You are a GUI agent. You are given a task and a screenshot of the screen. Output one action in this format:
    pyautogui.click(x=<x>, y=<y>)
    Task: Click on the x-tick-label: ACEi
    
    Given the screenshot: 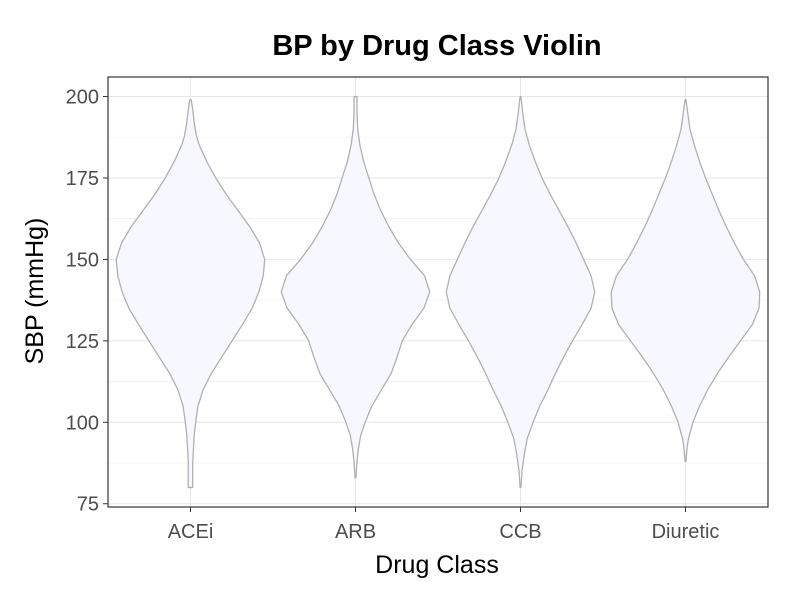 What is the action you would take?
    pyautogui.click(x=191, y=532)
    